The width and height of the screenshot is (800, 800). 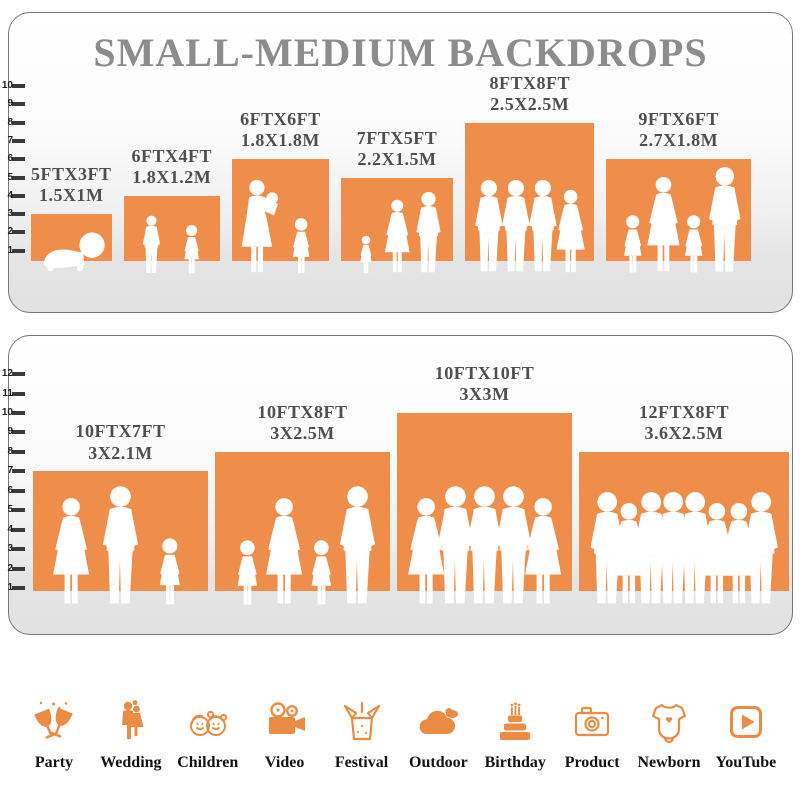 I want to click on category-party: Party, so click(x=54, y=712).